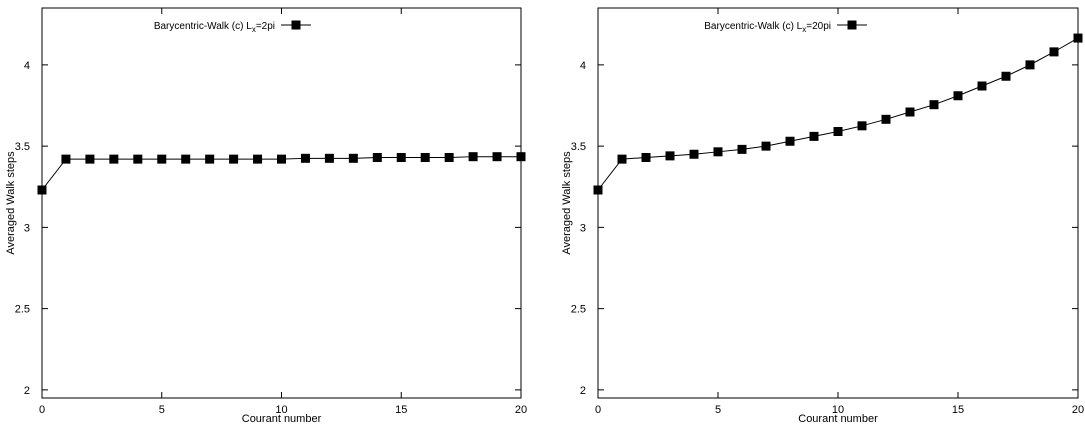 The width and height of the screenshot is (1085, 427). I want to click on legend: Barycentric-Walk (c) Lx=20pi, so click(785, 27).